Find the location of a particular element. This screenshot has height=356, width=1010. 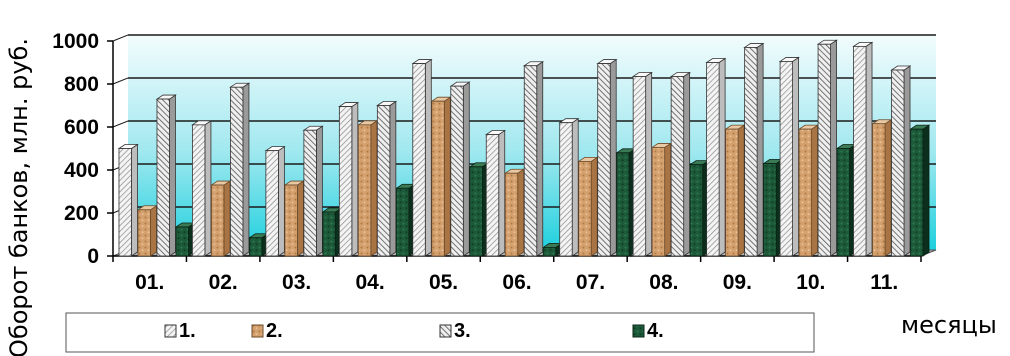

x-tick-label: 03. is located at coordinates (296, 282).